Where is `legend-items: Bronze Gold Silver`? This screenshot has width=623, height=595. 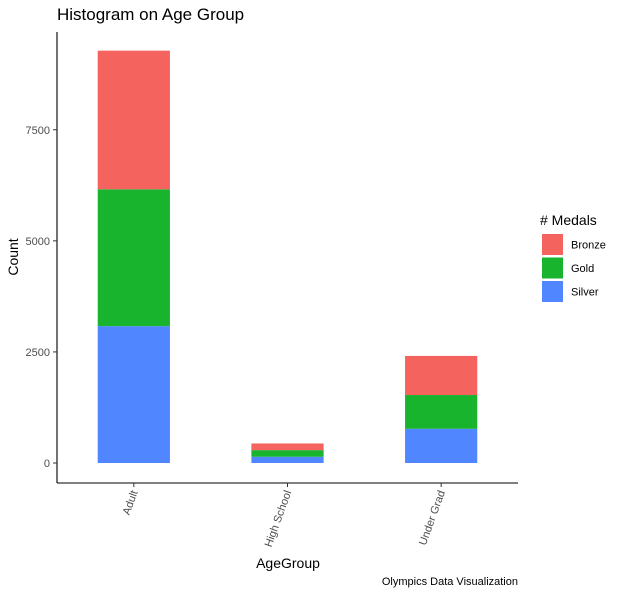
legend-items: Bronze Gold Silver is located at coordinates (574, 268).